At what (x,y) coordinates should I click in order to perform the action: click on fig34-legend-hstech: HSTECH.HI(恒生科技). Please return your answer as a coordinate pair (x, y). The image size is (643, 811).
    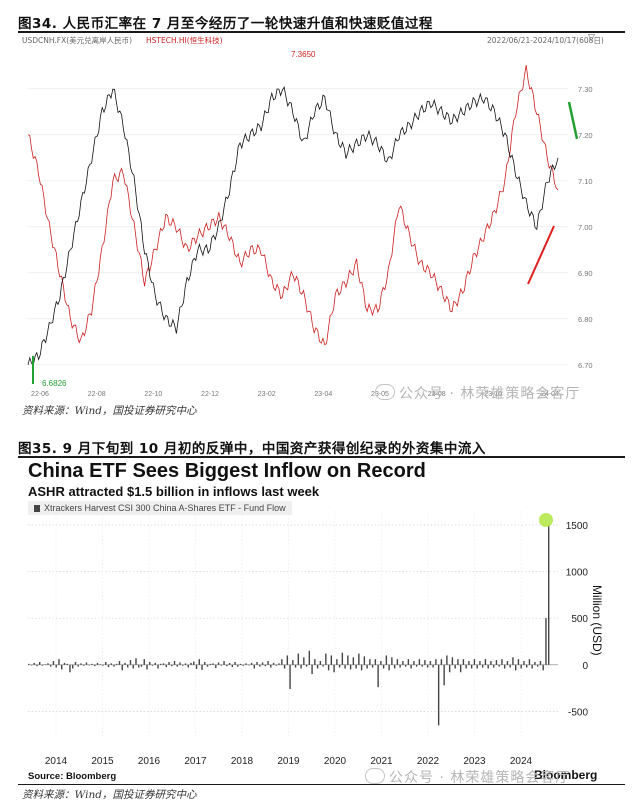
    Looking at the image, I should click on (184, 40).